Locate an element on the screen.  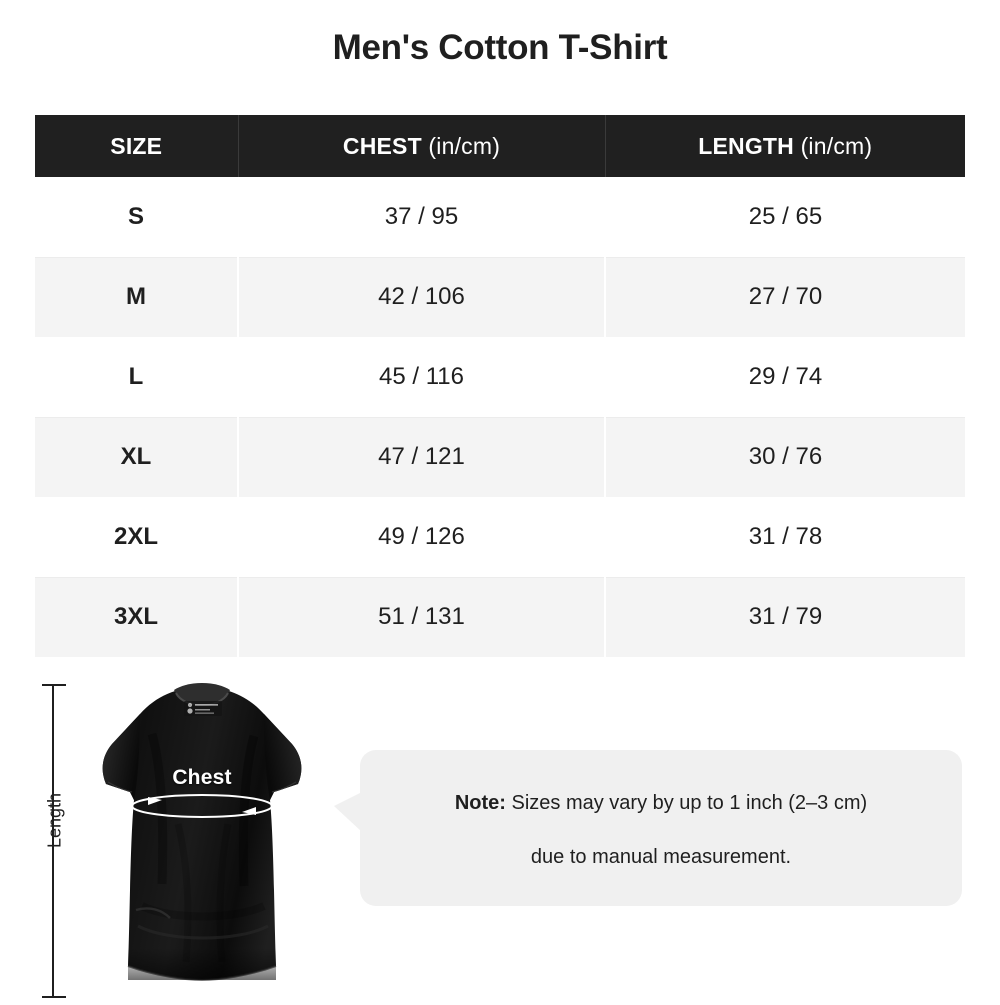
cell-length: 29 / 74 is located at coordinates (785, 377).